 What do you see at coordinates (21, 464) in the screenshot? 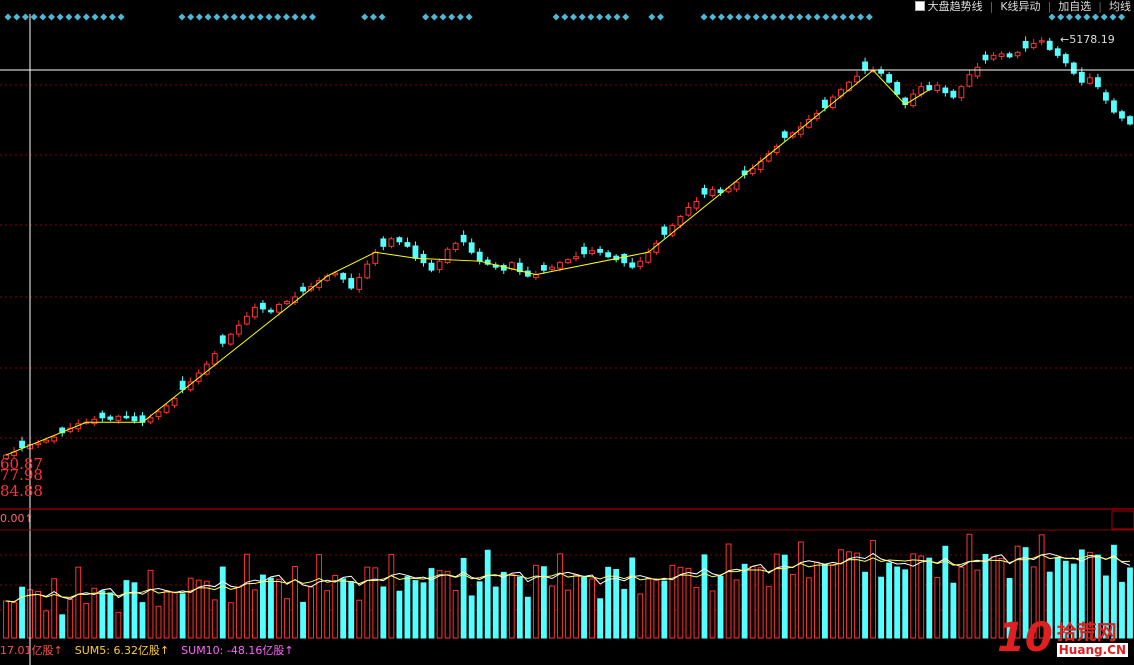
I see `ma-value-1: 60.87` at bounding box center [21, 464].